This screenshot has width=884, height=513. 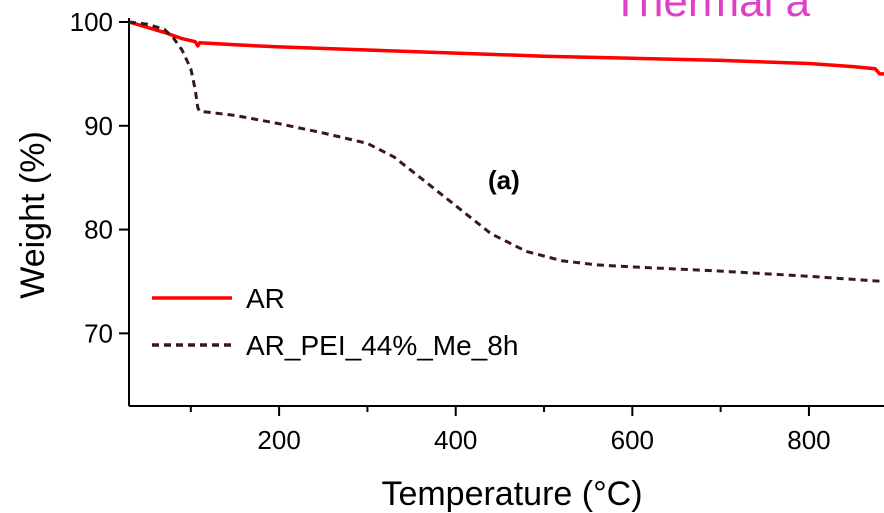 What do you see at coordinates (808, 440) in the screenshot?
I see `x-tick-label: 800` at bounding box center [808, 440].